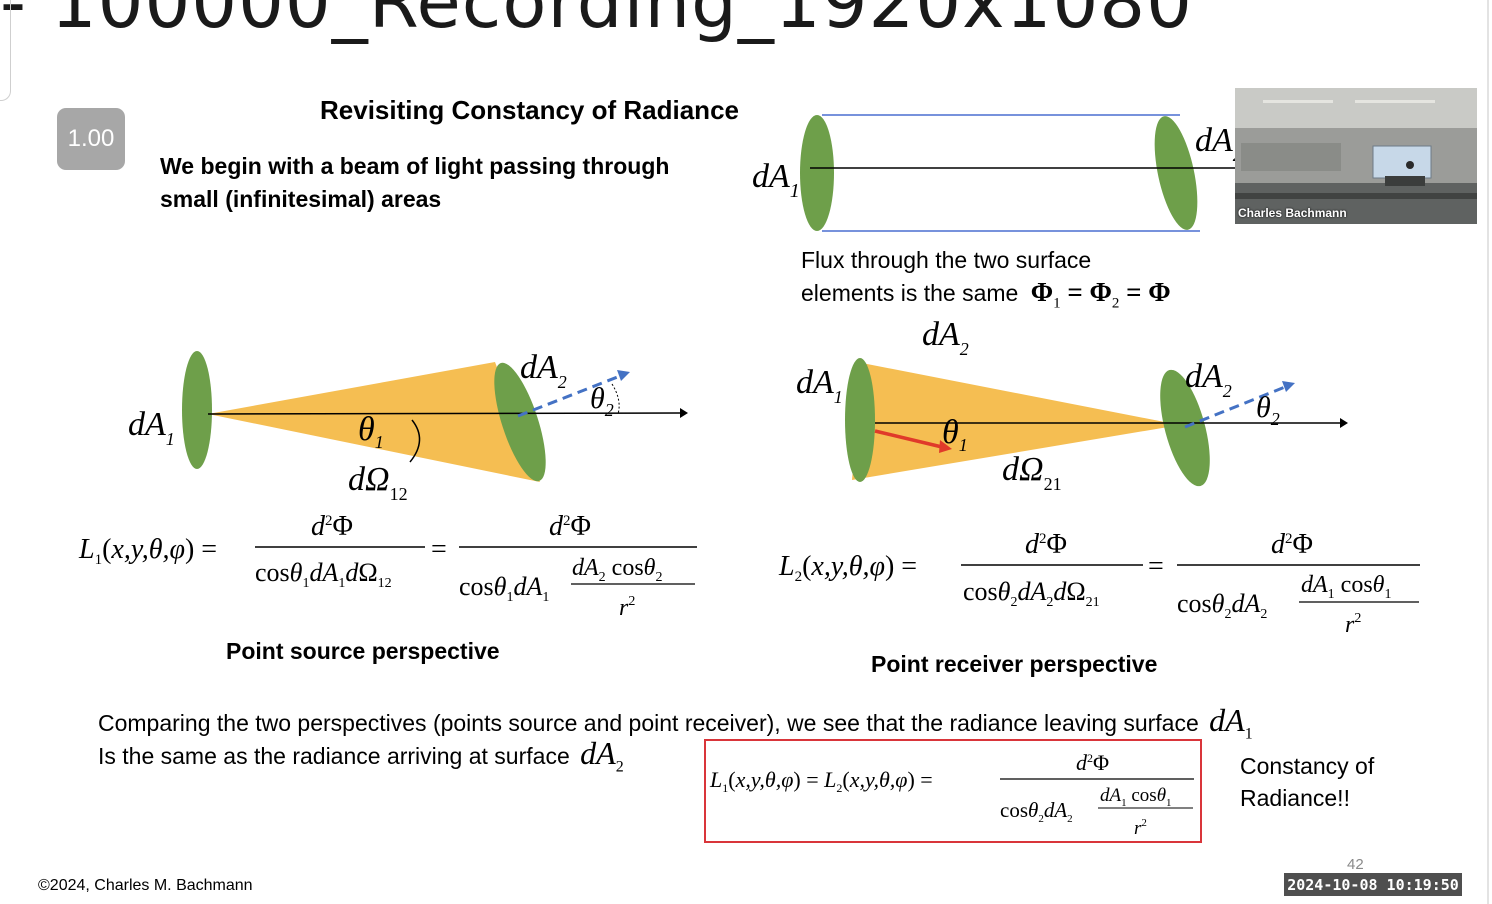 The image size is (1492, 904). What do you see at coordinates (1176, 173) in the screenshot?
I see `surface-dA2` at bounding box center [1176, 173].